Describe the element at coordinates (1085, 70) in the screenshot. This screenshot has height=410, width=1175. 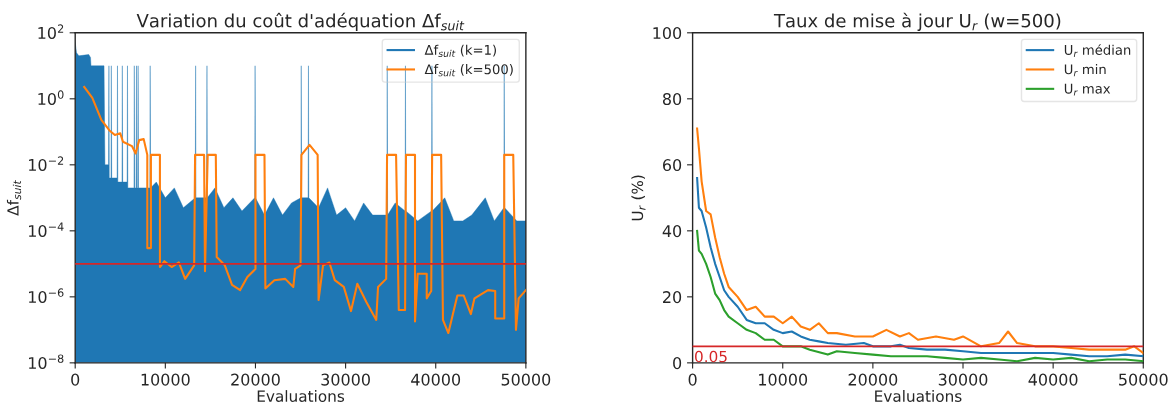
I see `legend-label: U$_{r}$ min` at that location.